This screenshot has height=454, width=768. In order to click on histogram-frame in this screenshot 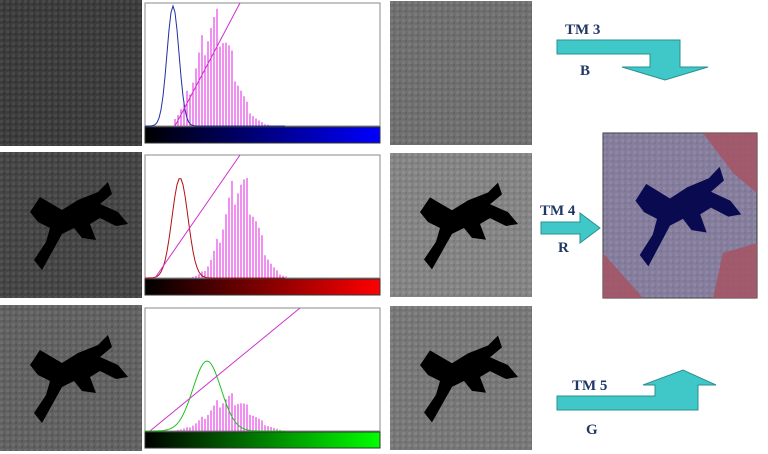, I will do `click(262, 369)`.